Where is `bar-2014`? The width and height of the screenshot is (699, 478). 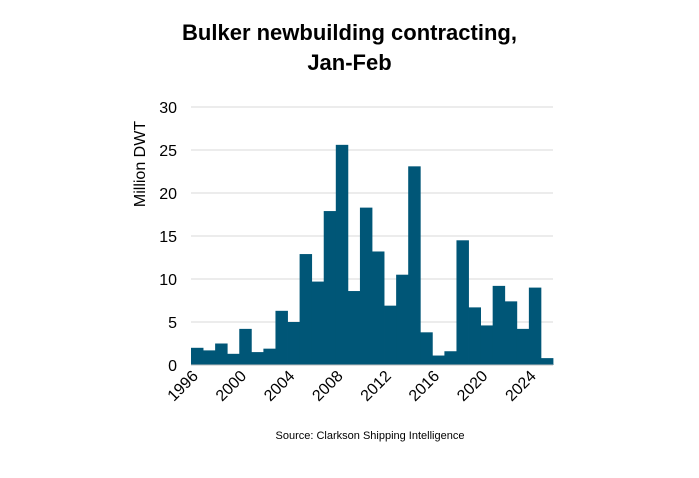 bar-2014 is located at coordinates (414, 265).